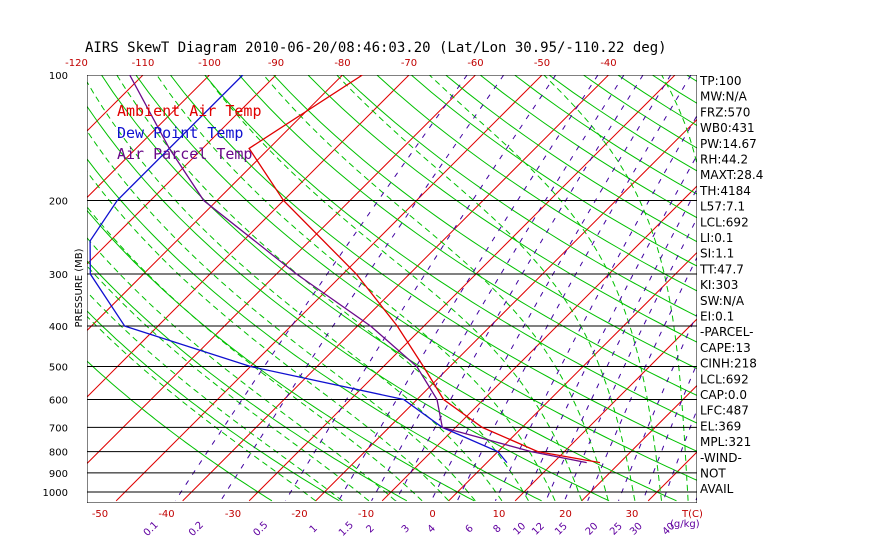  What do you see at coordinates (166, 514) in the screenshot?
I see `bottom-temperature-tick-label: -40` at bounding box center [166, 514].